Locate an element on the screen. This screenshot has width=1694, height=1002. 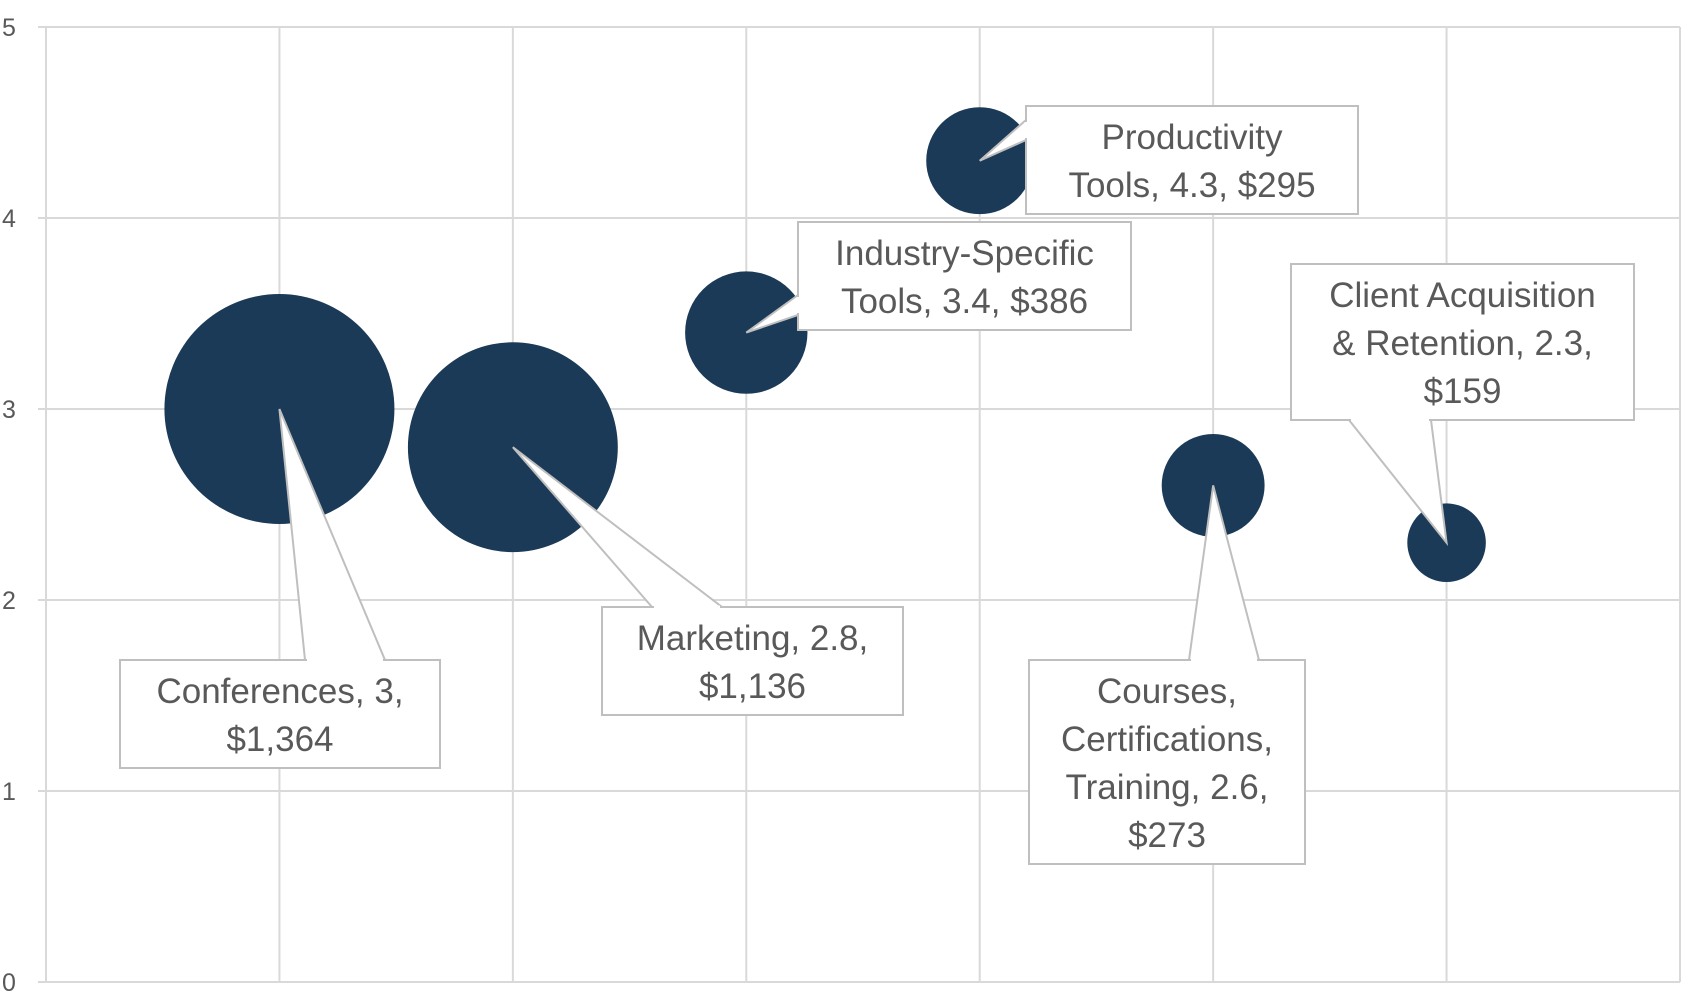
data-label-line: Tools, 4.3, $295 is located at coordinates (1191, 185).